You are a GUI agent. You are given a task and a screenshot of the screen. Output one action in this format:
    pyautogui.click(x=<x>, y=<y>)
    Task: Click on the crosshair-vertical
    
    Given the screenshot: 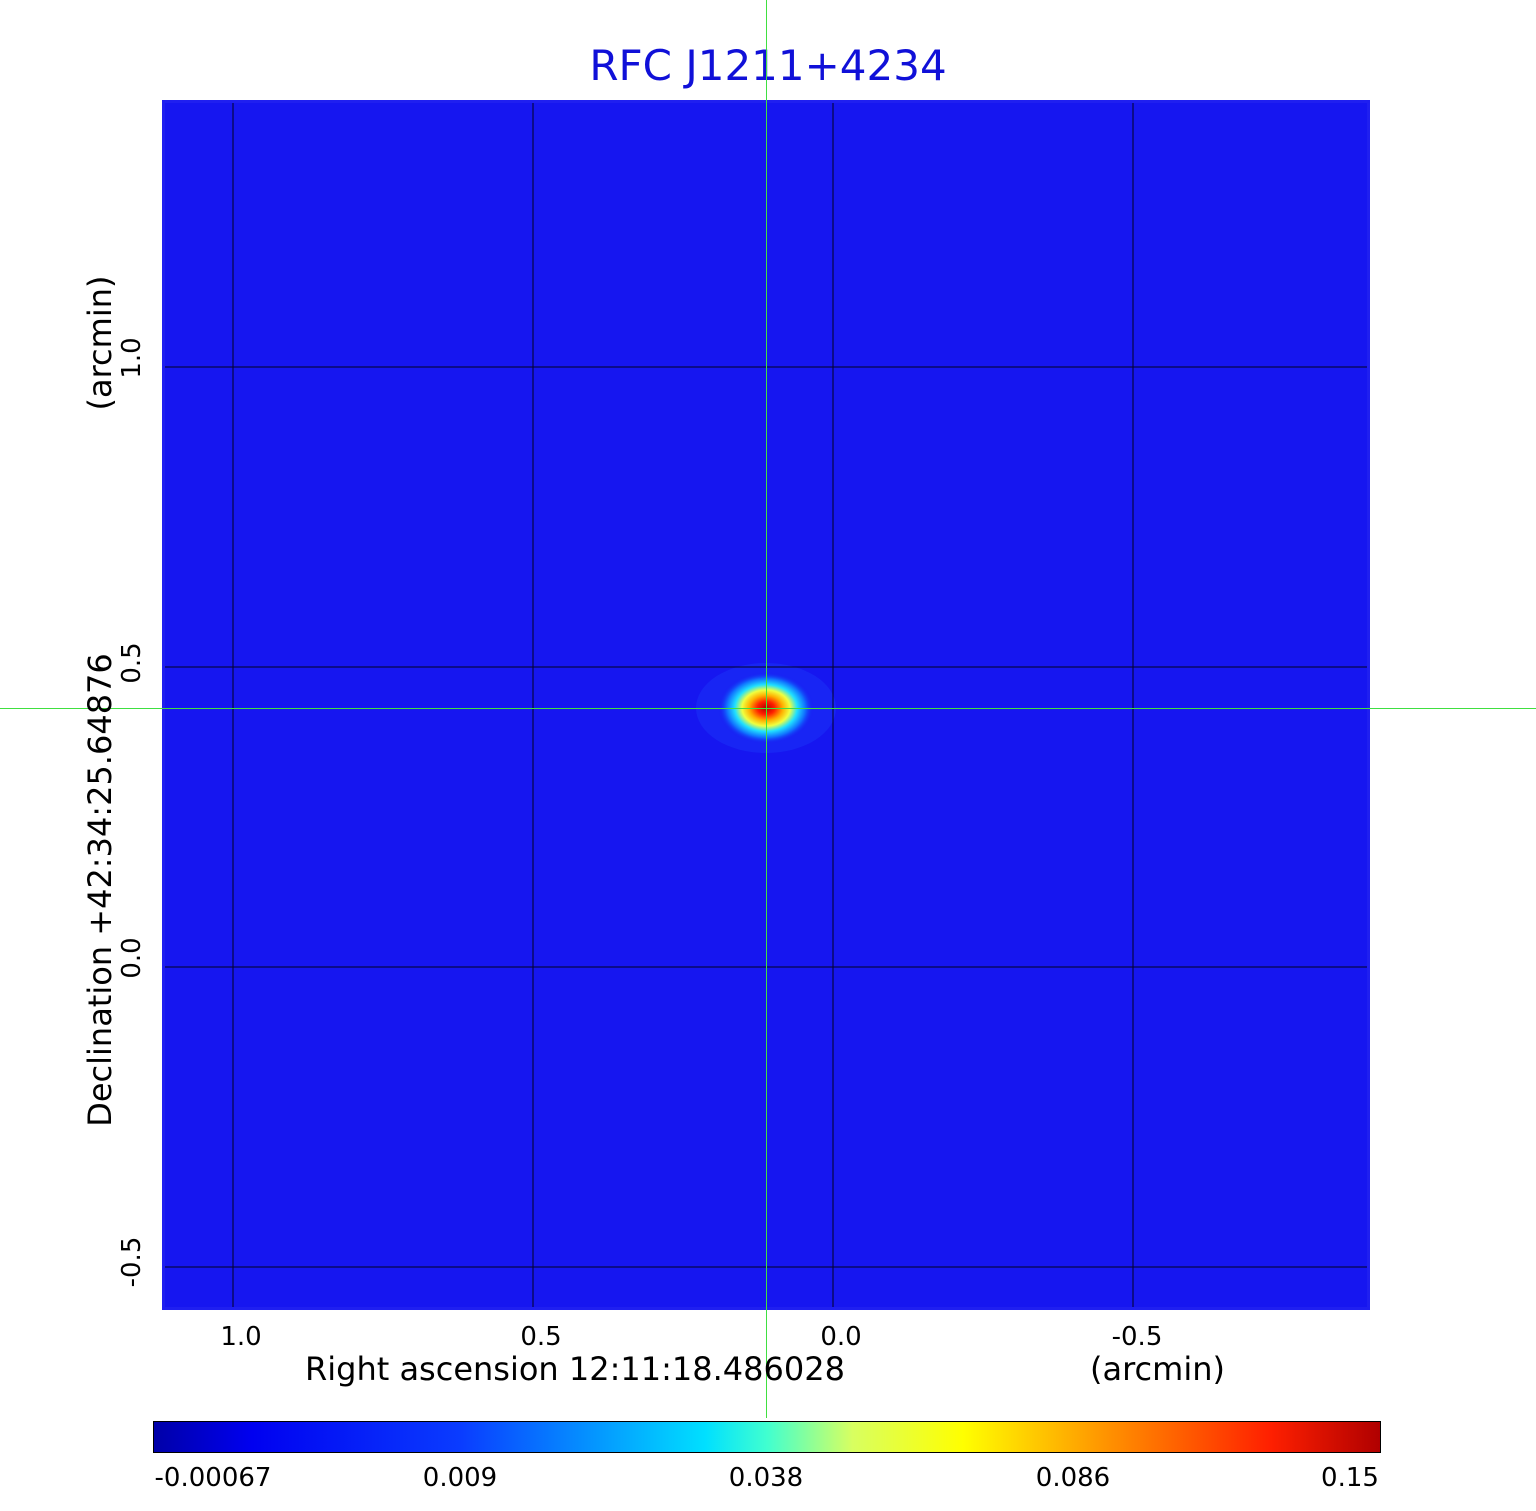 What is the action you would take?
    pyautogui.click(x=766, y=709)
    